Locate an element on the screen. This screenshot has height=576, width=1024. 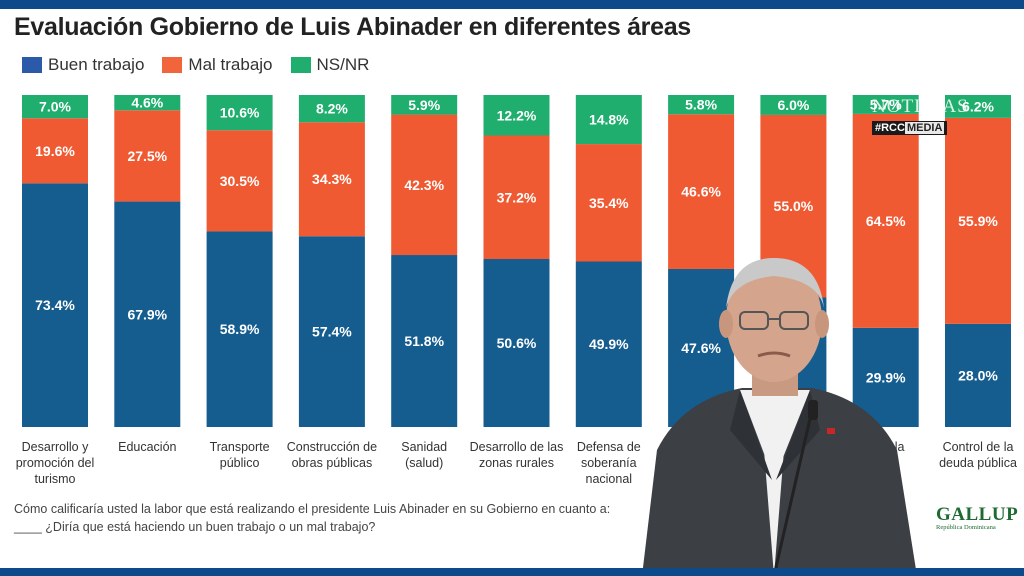
data-label: 6.2% is located at coordinates (978, 106).